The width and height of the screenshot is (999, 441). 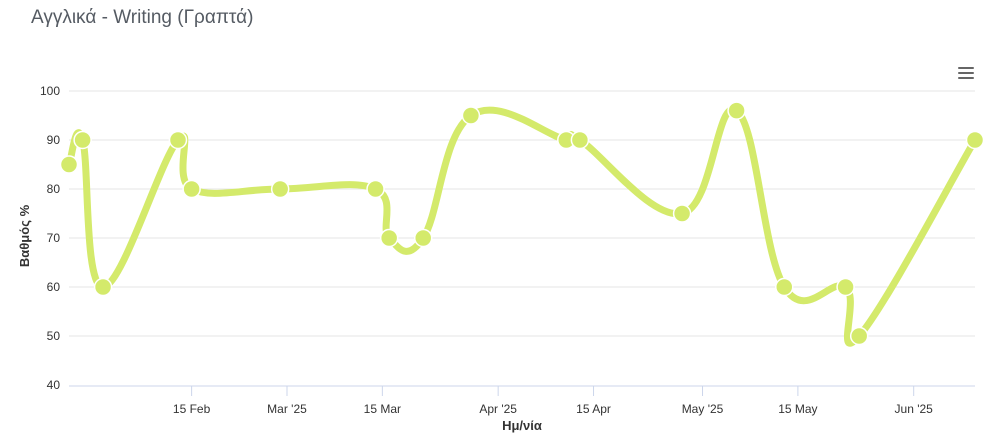 What do you see at coordinates (192, 409) in the screenshot?
I see `x-tick-label: 15 Feb` at bounding box center [192, 409].